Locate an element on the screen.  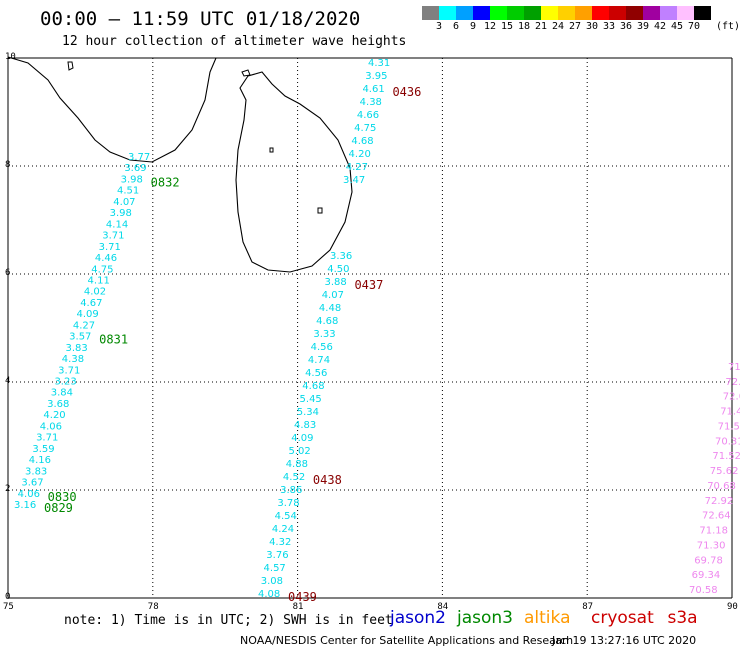
legend-label: 70 is located at coordinates (694, 26).